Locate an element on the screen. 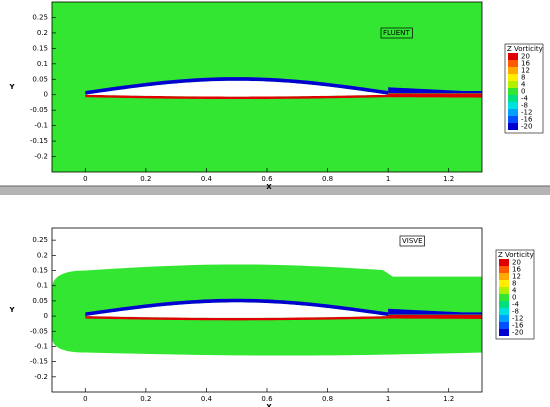  separator is located at coordinates (275, 190).